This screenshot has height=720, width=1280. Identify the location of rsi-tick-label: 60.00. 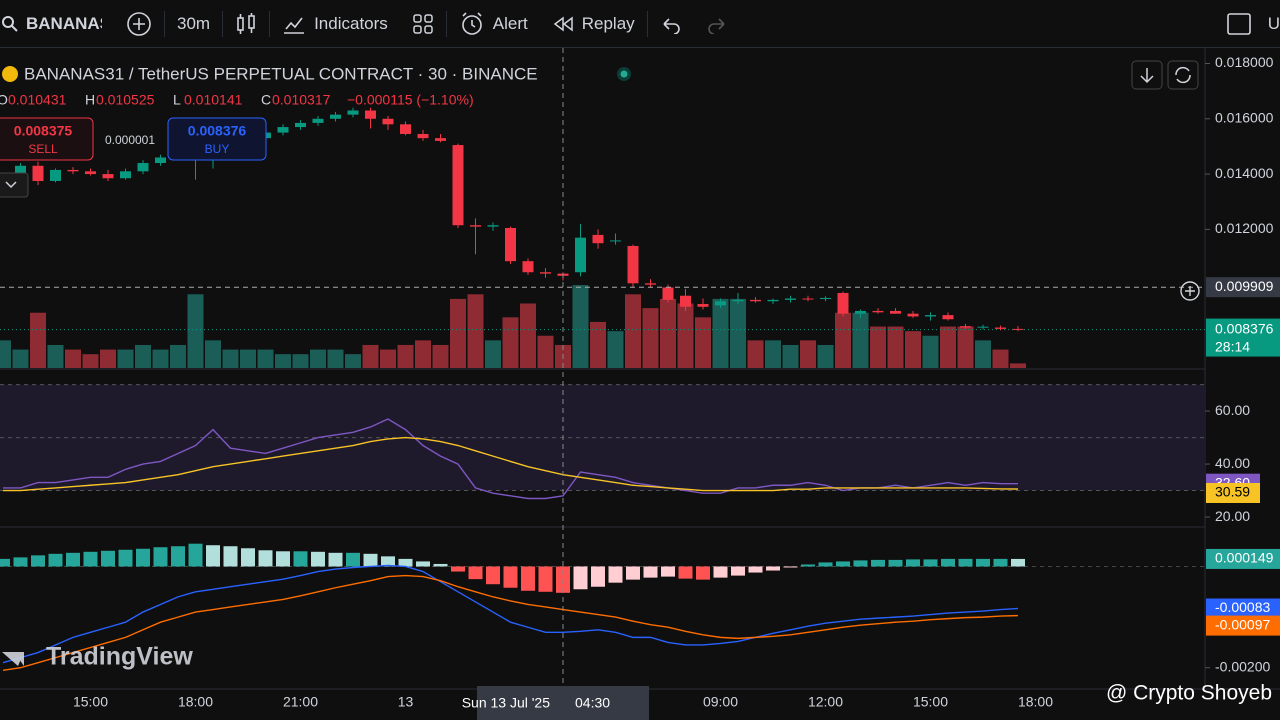
(1232, 410).